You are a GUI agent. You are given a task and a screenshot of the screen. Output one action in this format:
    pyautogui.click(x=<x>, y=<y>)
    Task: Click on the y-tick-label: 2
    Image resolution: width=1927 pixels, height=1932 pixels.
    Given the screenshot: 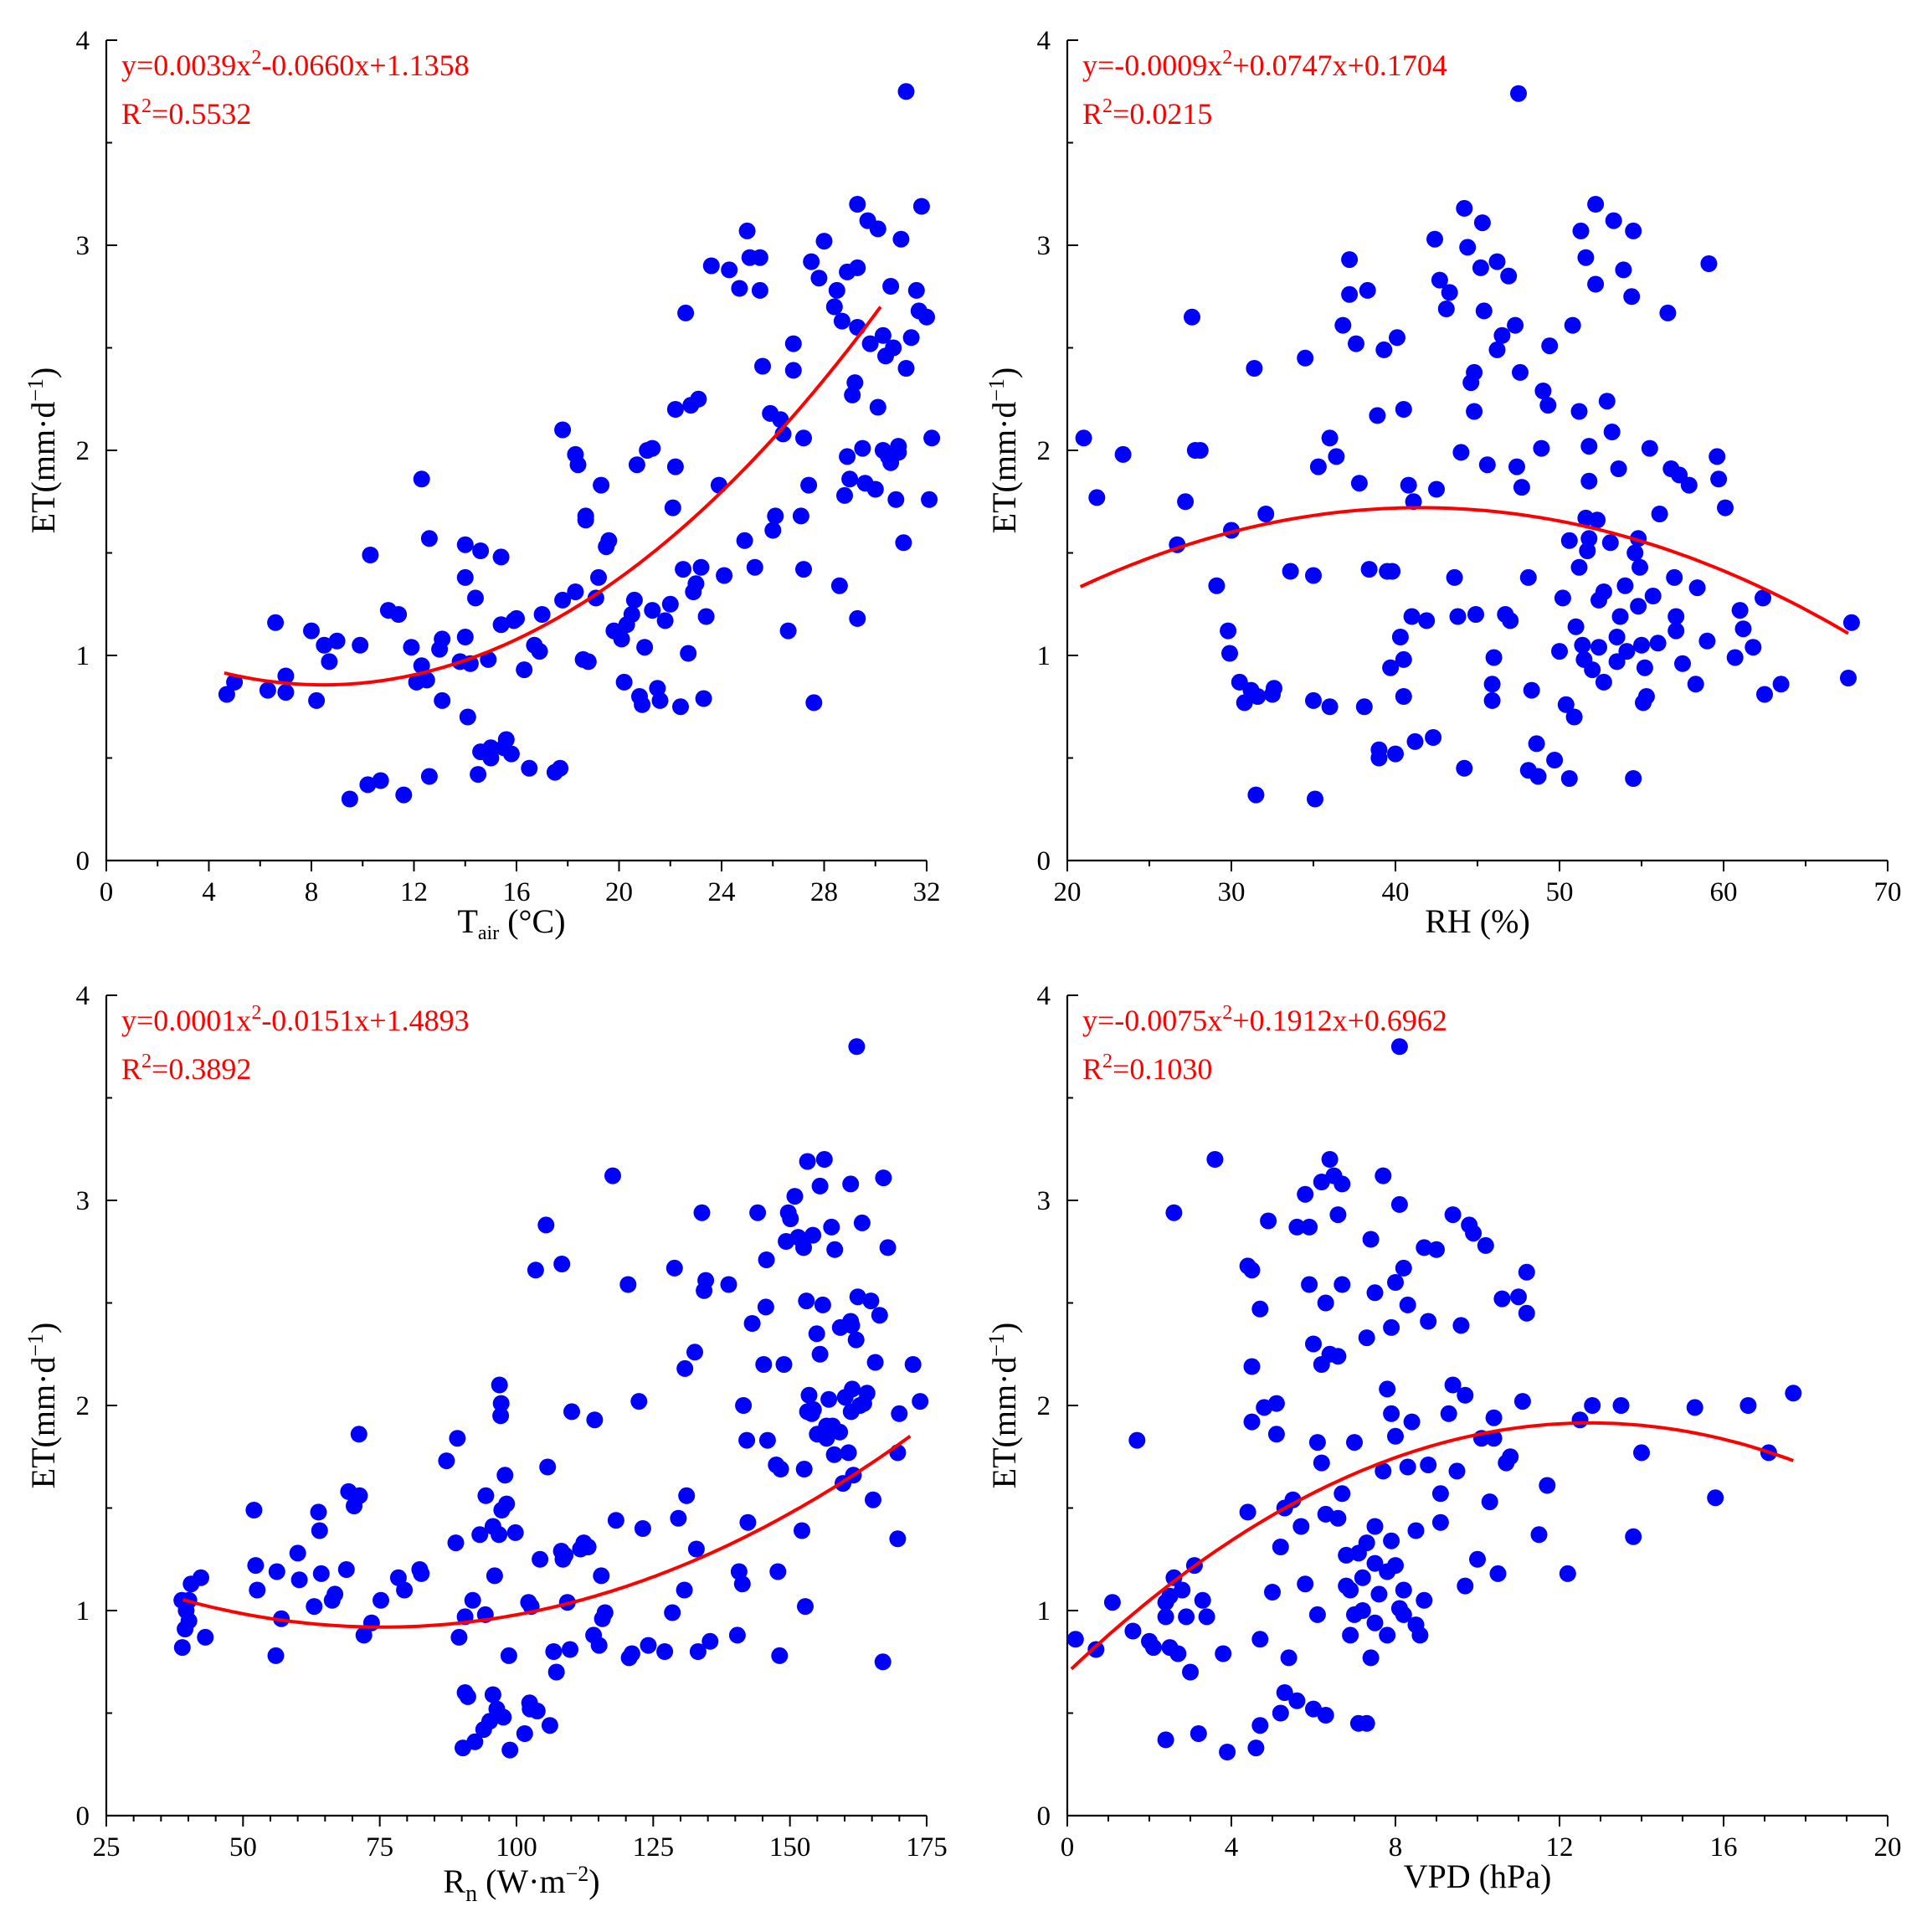 What is the action you would take?
    pyautogui.click(x=1044, y=451)
    